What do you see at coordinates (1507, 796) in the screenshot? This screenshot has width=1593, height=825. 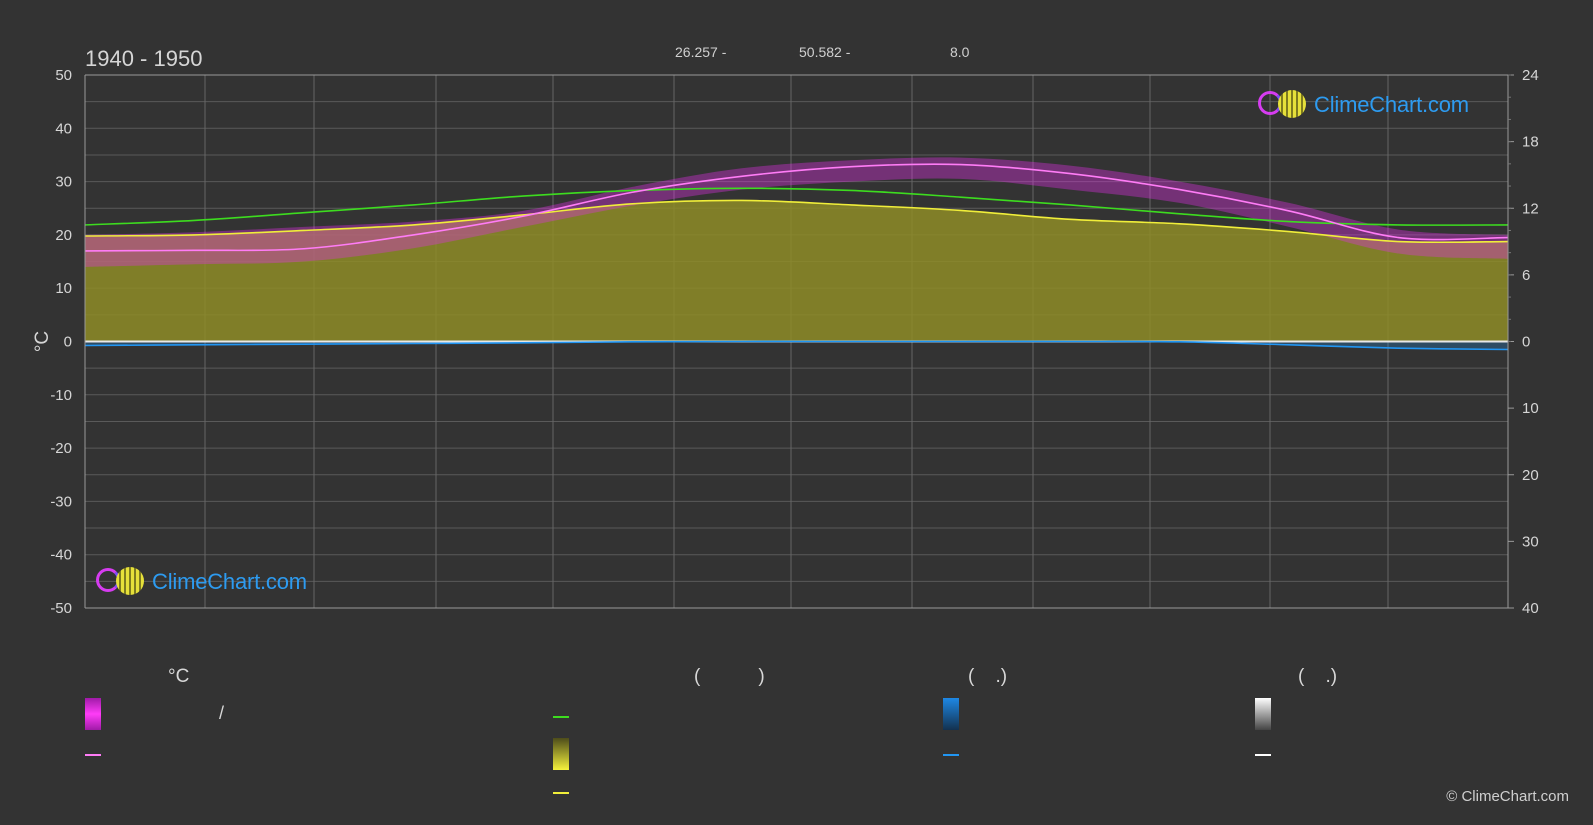 I see `copyright: © ClimeChart.com` at bounding box center [1507, 796].